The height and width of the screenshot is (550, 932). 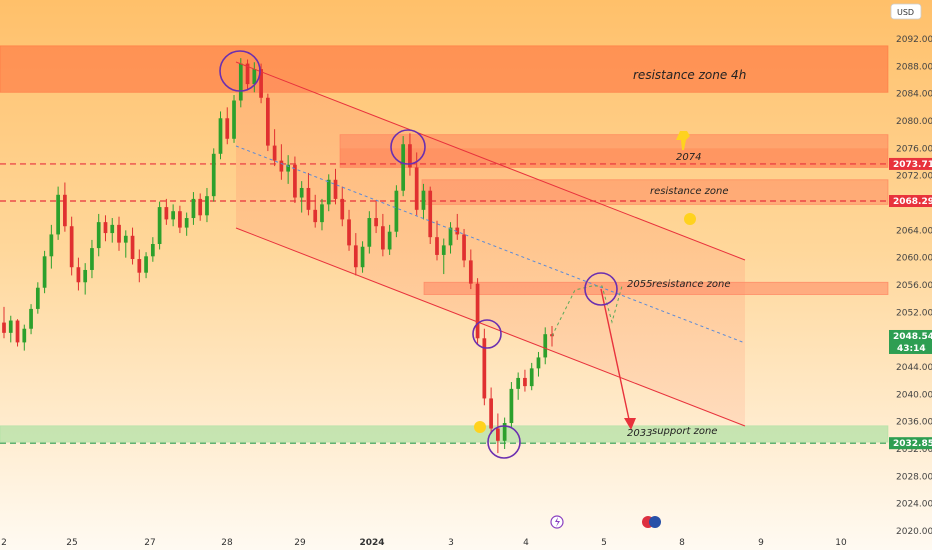 I want to click on date-tick-label: 27, so click(x=149, y=543).